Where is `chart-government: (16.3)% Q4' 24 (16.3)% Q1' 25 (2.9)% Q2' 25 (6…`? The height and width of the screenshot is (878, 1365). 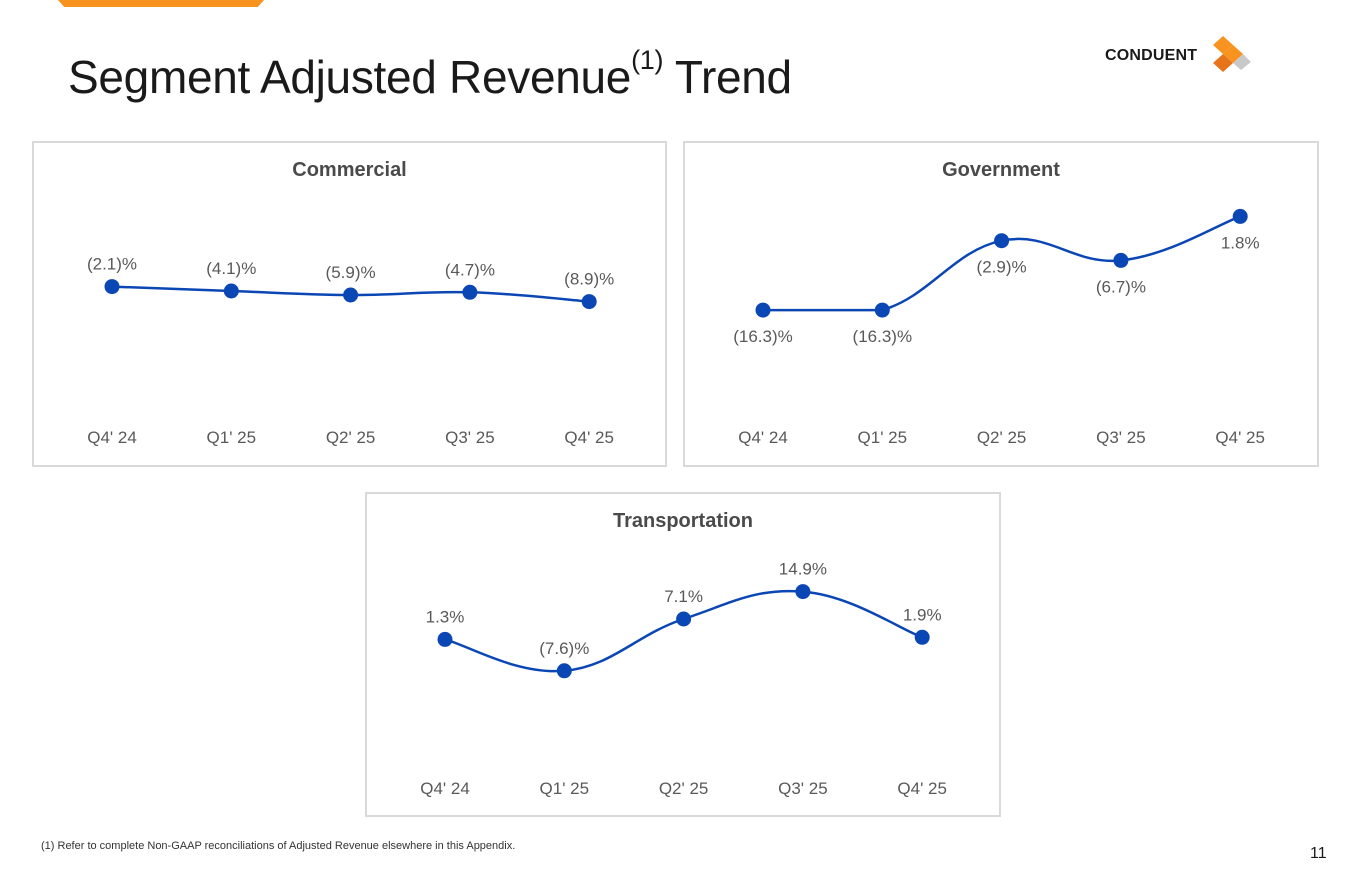 chart-government: (16.3)% Q4' 24 (16.3)% Q1' 25 (2.9)% Q2' 25 (6… is located at coordinates (999, 327).